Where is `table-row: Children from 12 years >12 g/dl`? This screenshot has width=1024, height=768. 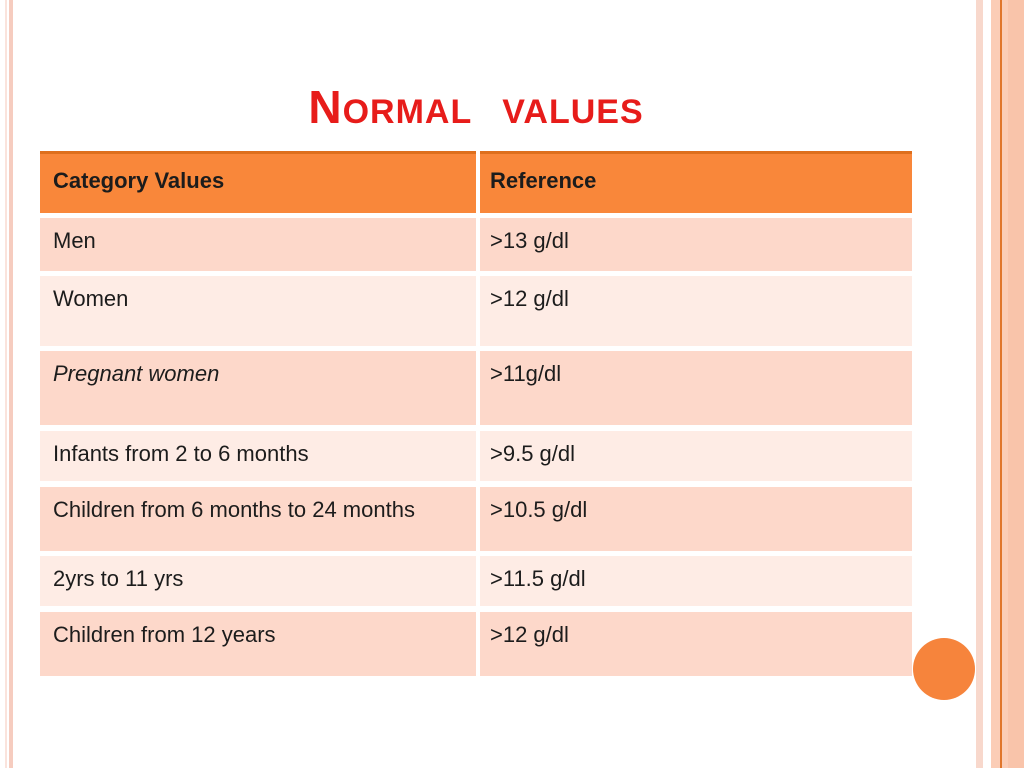
table-row: Children from 12 years >12 g/dl is located at coordinates (476, 644).